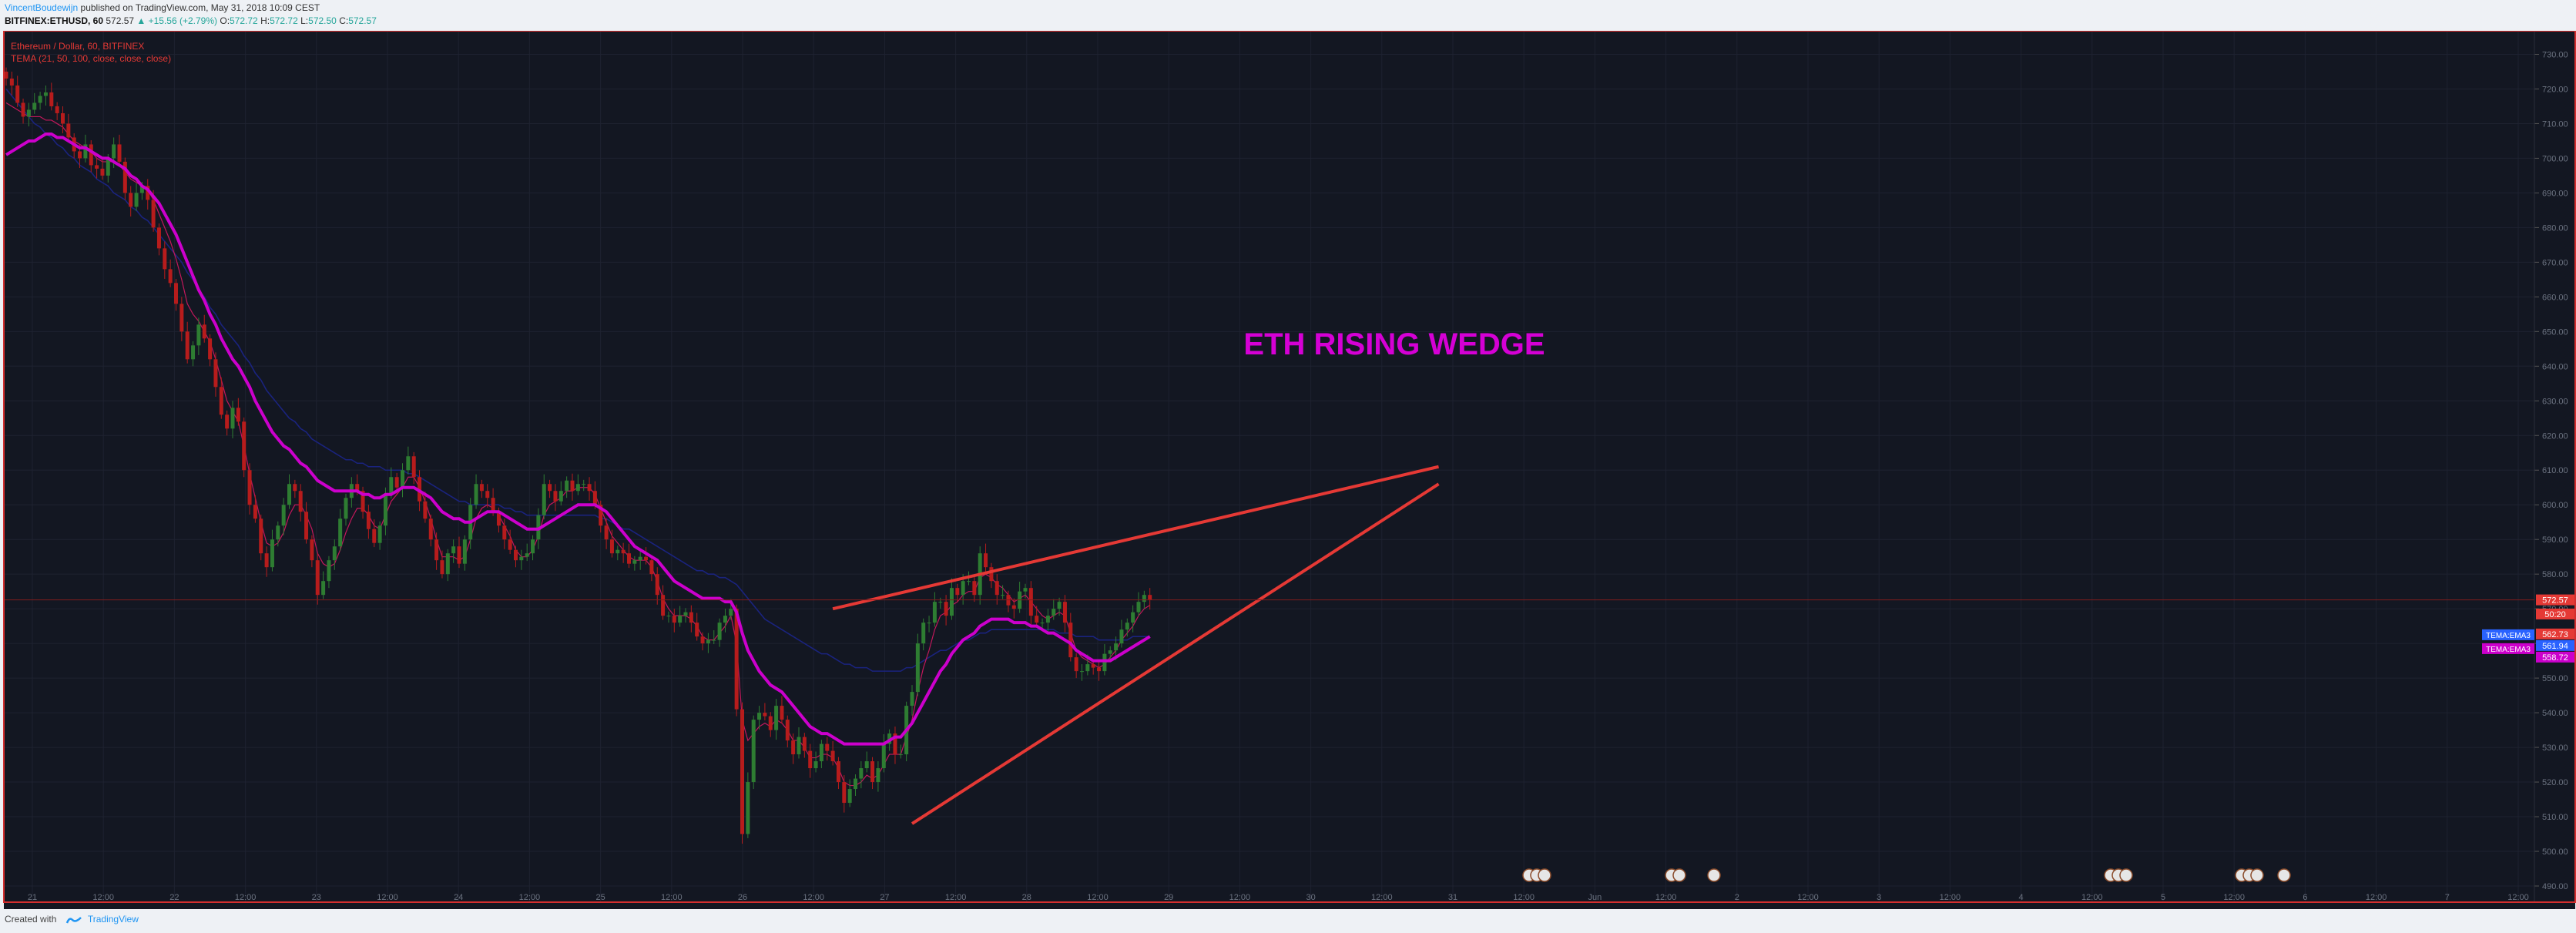 This screenshot has width=2576, height=933. What do you see at coordinates (344, 21) in the screenshot?
I see `close-label: C:` at bounding box center [344, 21].